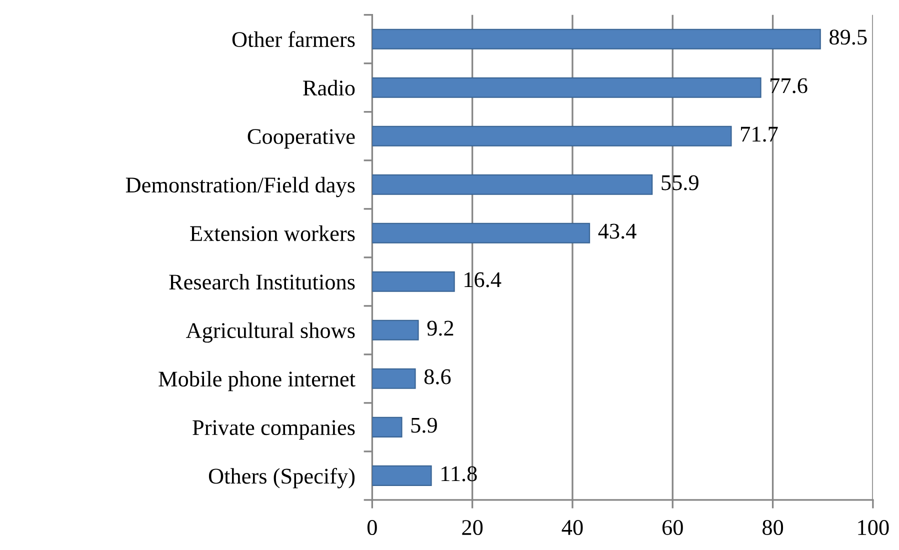 The width and height of the screenshot is (899, 550). What do you see at coordinates (329, 88) in the screenshot?
I see `y-tick-label: Radio` at bounding box center [329, 88].